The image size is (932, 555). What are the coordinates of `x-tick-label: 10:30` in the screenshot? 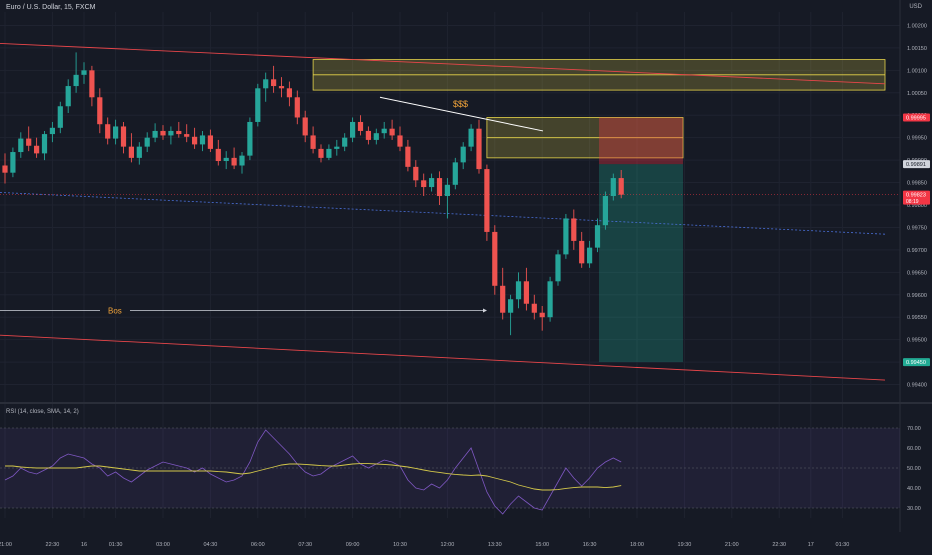 It's located at (400, 545).